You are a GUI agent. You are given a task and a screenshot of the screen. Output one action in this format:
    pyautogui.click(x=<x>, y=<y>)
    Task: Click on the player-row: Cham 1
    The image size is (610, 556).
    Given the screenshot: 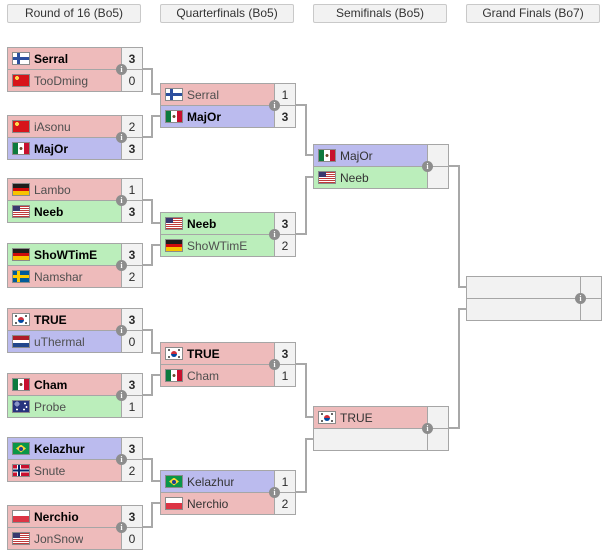 What is the action you would take?
    pyautogui.click(x=228, y=375)
    